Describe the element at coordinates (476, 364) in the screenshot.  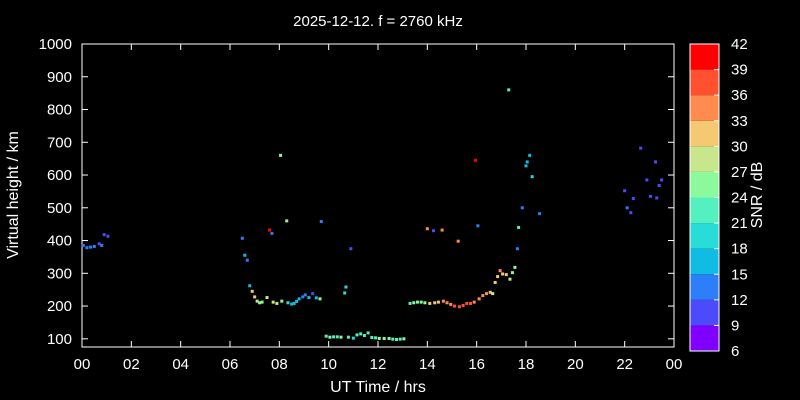
I see `x-tick-label: 16` at that location.